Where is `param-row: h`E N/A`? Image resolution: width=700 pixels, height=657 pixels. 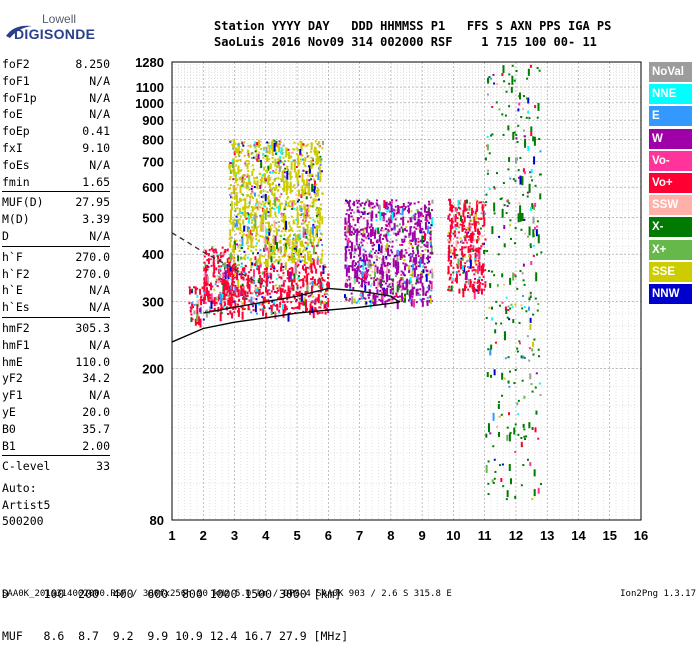 param-row: h`E N/A is located at coordinates (56, 290).